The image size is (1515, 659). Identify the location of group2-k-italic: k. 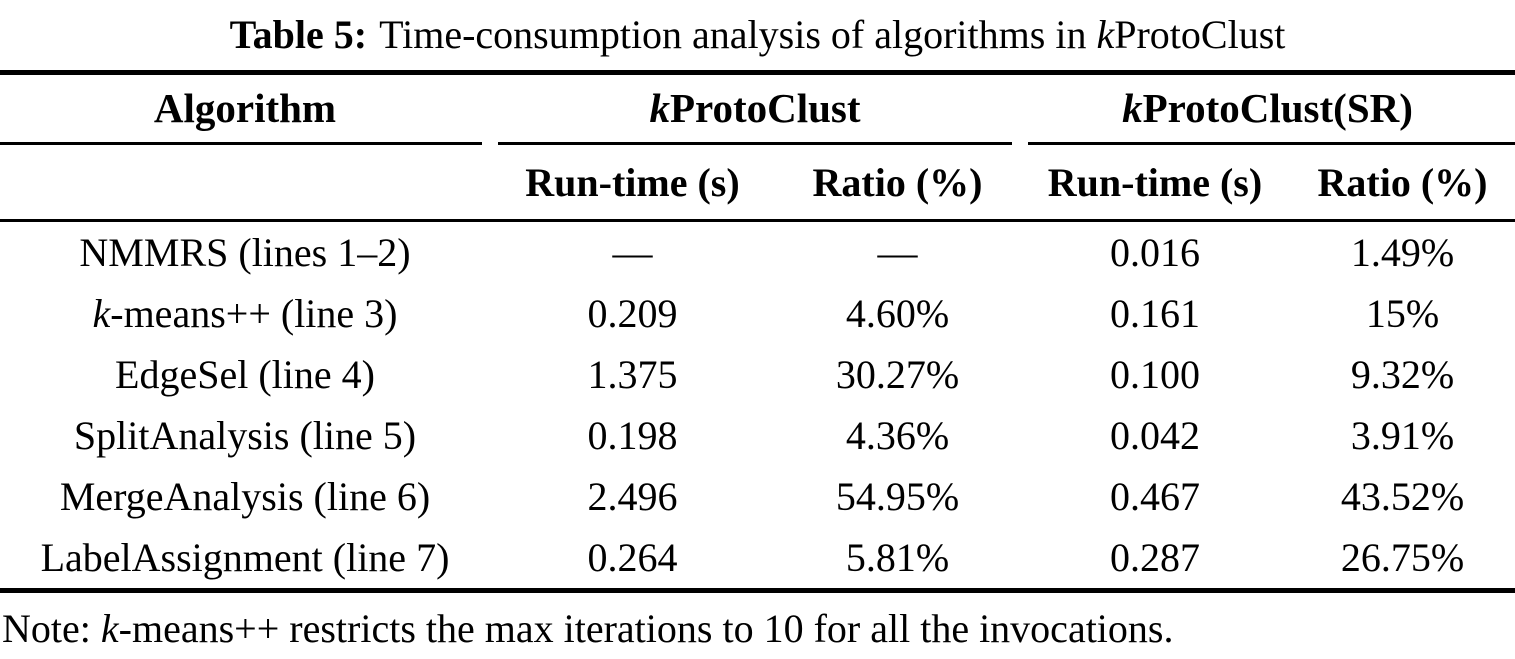
(1132, 108).